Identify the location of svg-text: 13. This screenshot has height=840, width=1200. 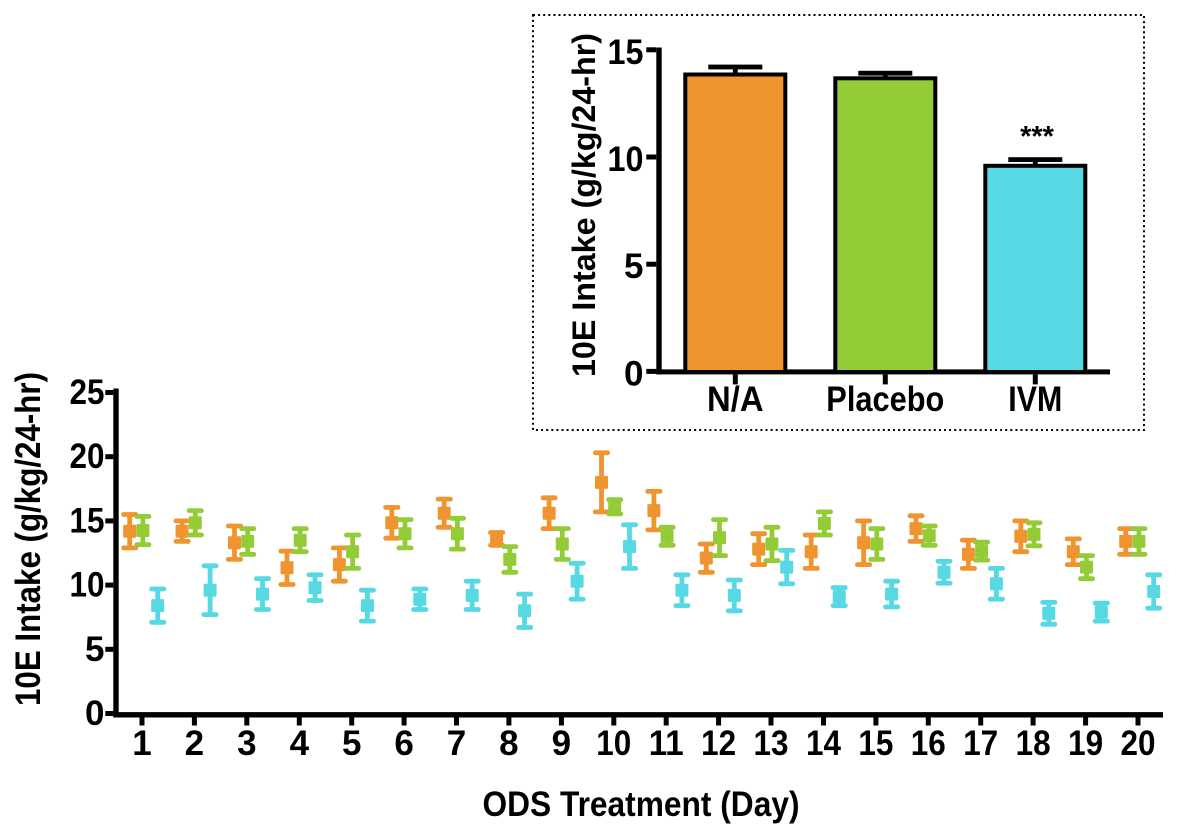
(771, 743).